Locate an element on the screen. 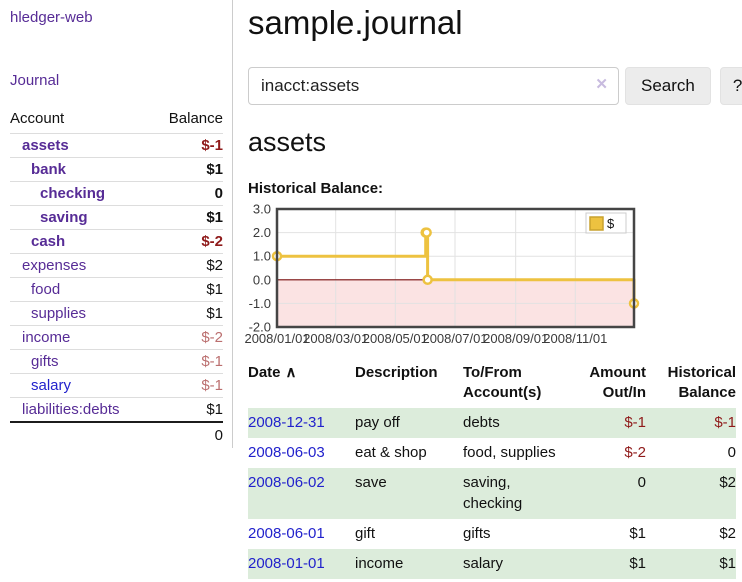 Image resolution: width=742 pixels, height=582 pixels. sidebar-item-journal: Journal is located at coordinates (35, 80).